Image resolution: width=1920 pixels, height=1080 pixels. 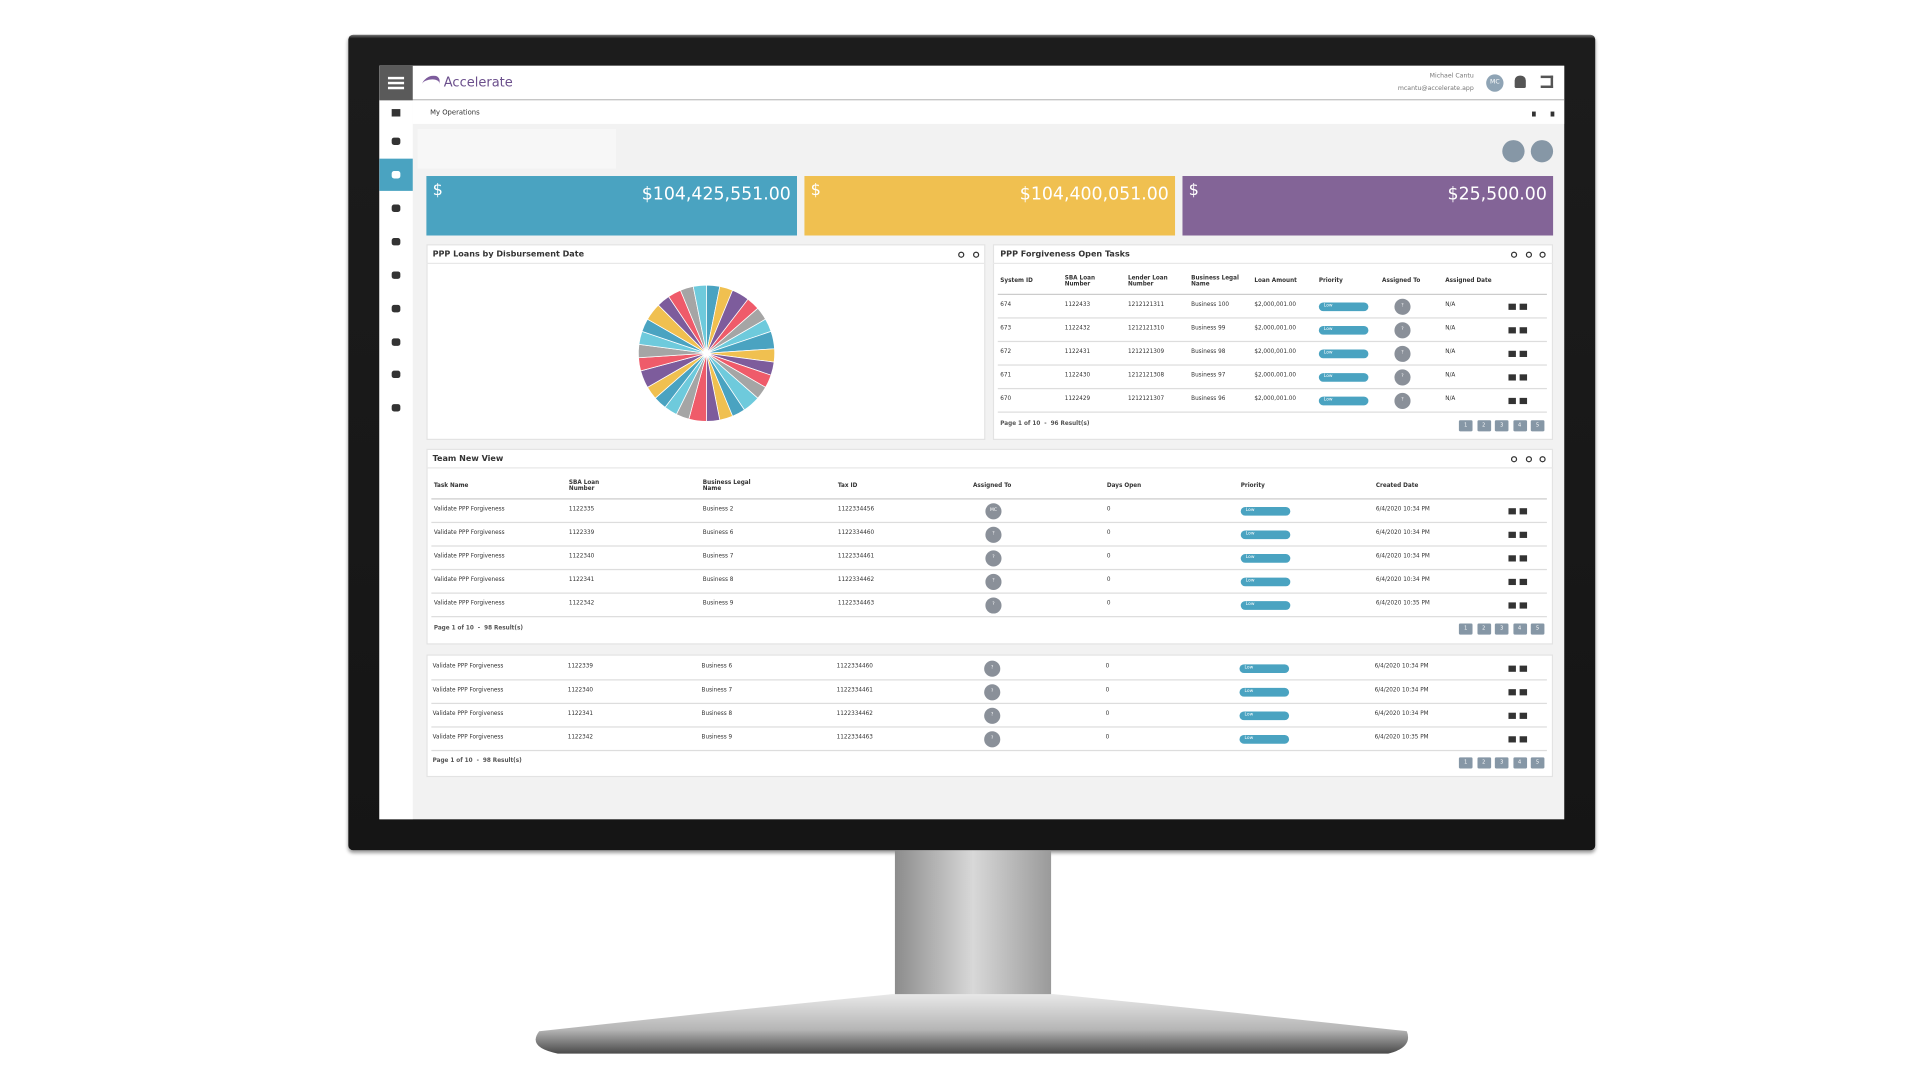 What do you see at coordinates (1272, 294) in the screenshot?
I see `header-rule` at bounding box center [1272, 294].